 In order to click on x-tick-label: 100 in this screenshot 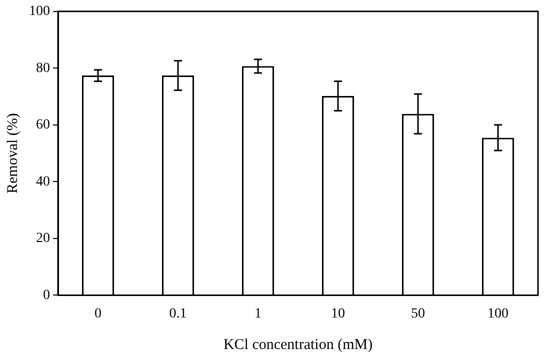, I will do `click(498, 314)`.